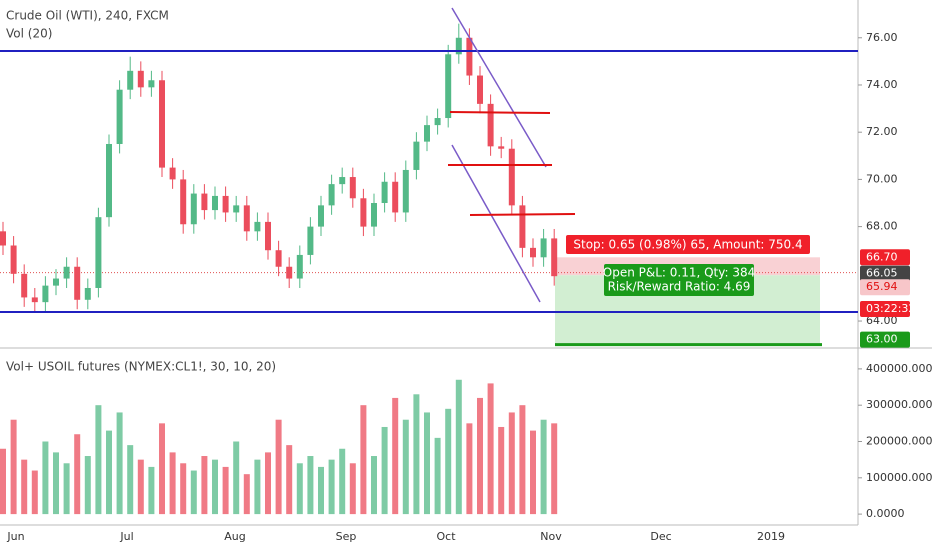 The image size is (932, 550). Describe the element at coordinates (882, 273) in the screenshot. I see `last-price: 66.05` at that location.